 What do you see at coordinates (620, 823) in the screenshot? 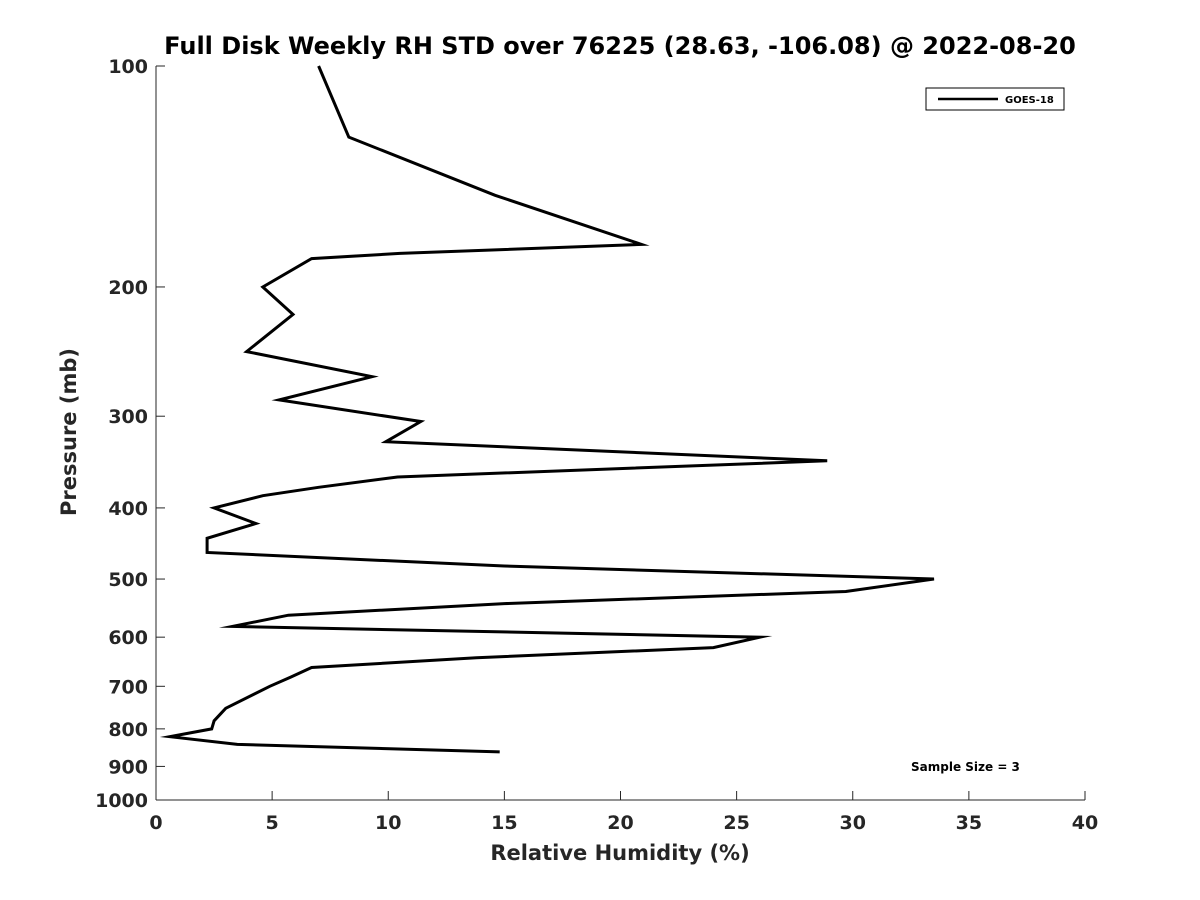
I see `x-tick-label: 20` at bounding box center [620, 823].